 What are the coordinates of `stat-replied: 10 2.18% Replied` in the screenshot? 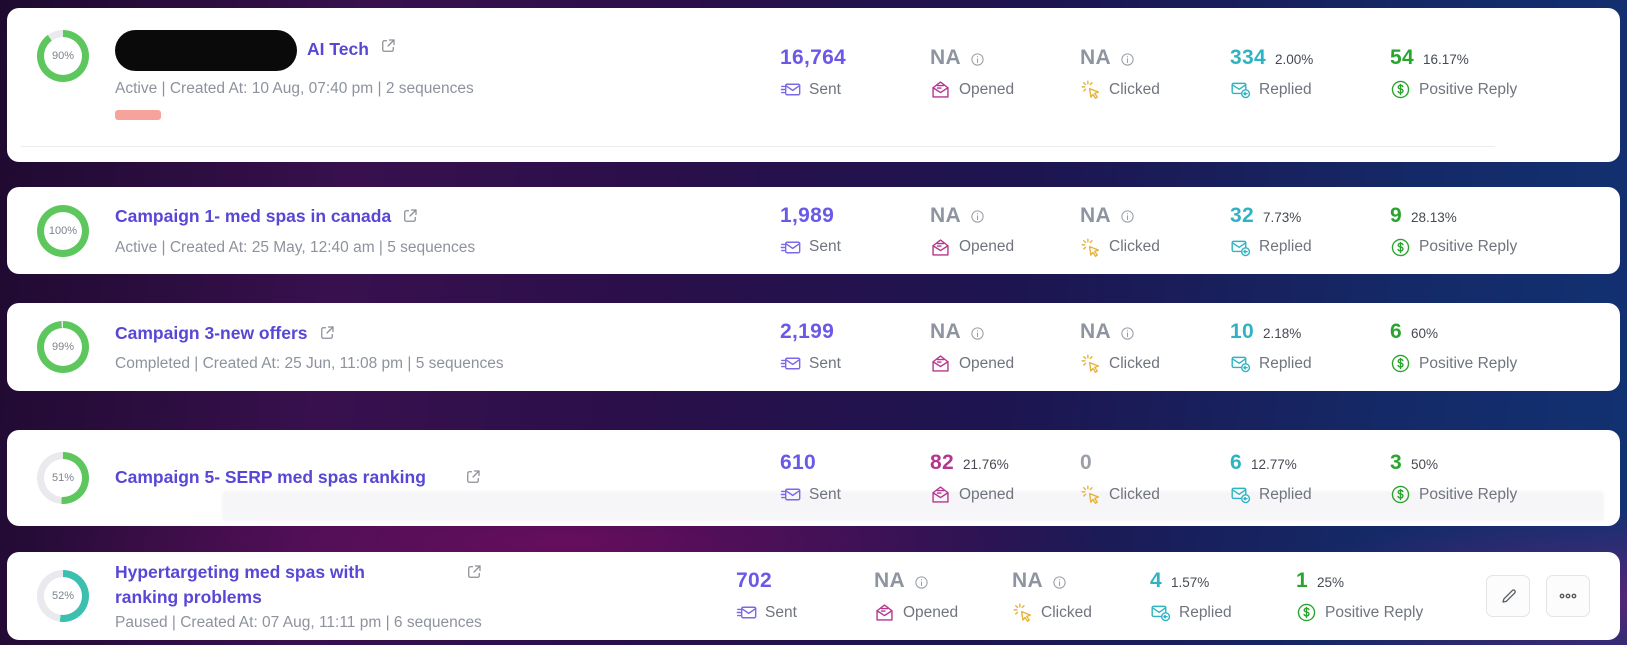 It's located at (1310, 347).